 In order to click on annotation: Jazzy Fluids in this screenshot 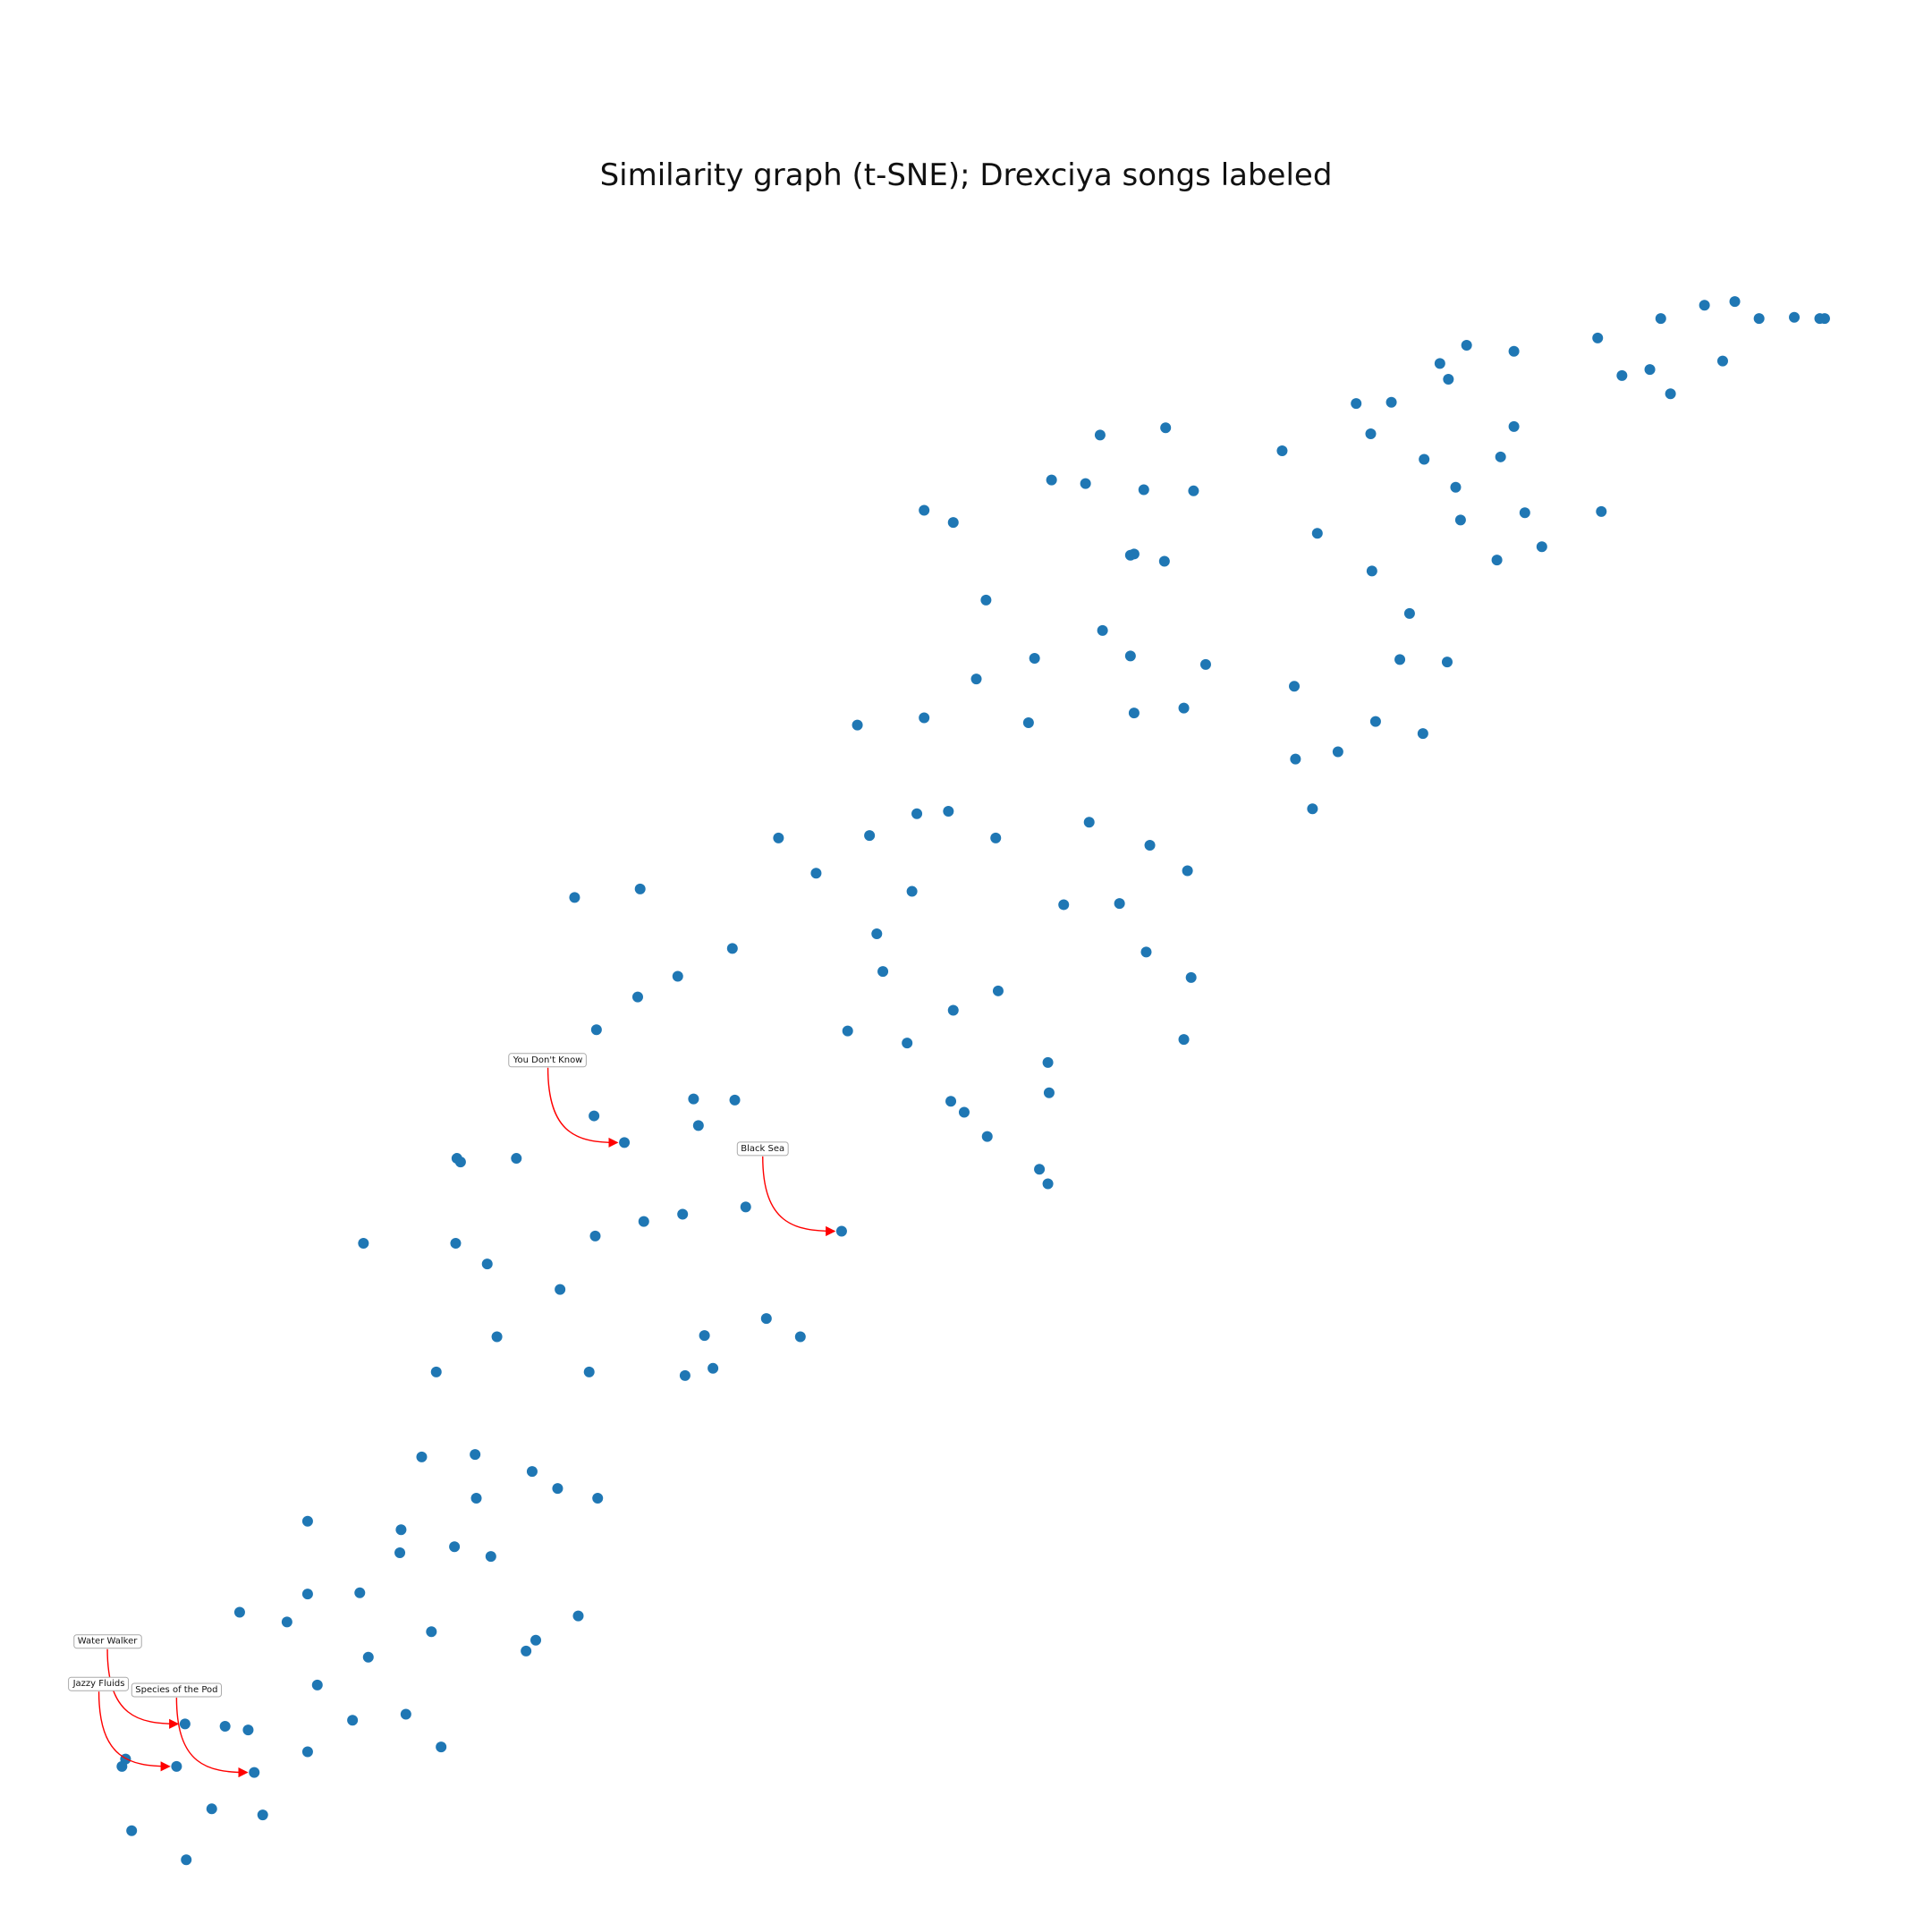, I will do `click(119, 1724)`.